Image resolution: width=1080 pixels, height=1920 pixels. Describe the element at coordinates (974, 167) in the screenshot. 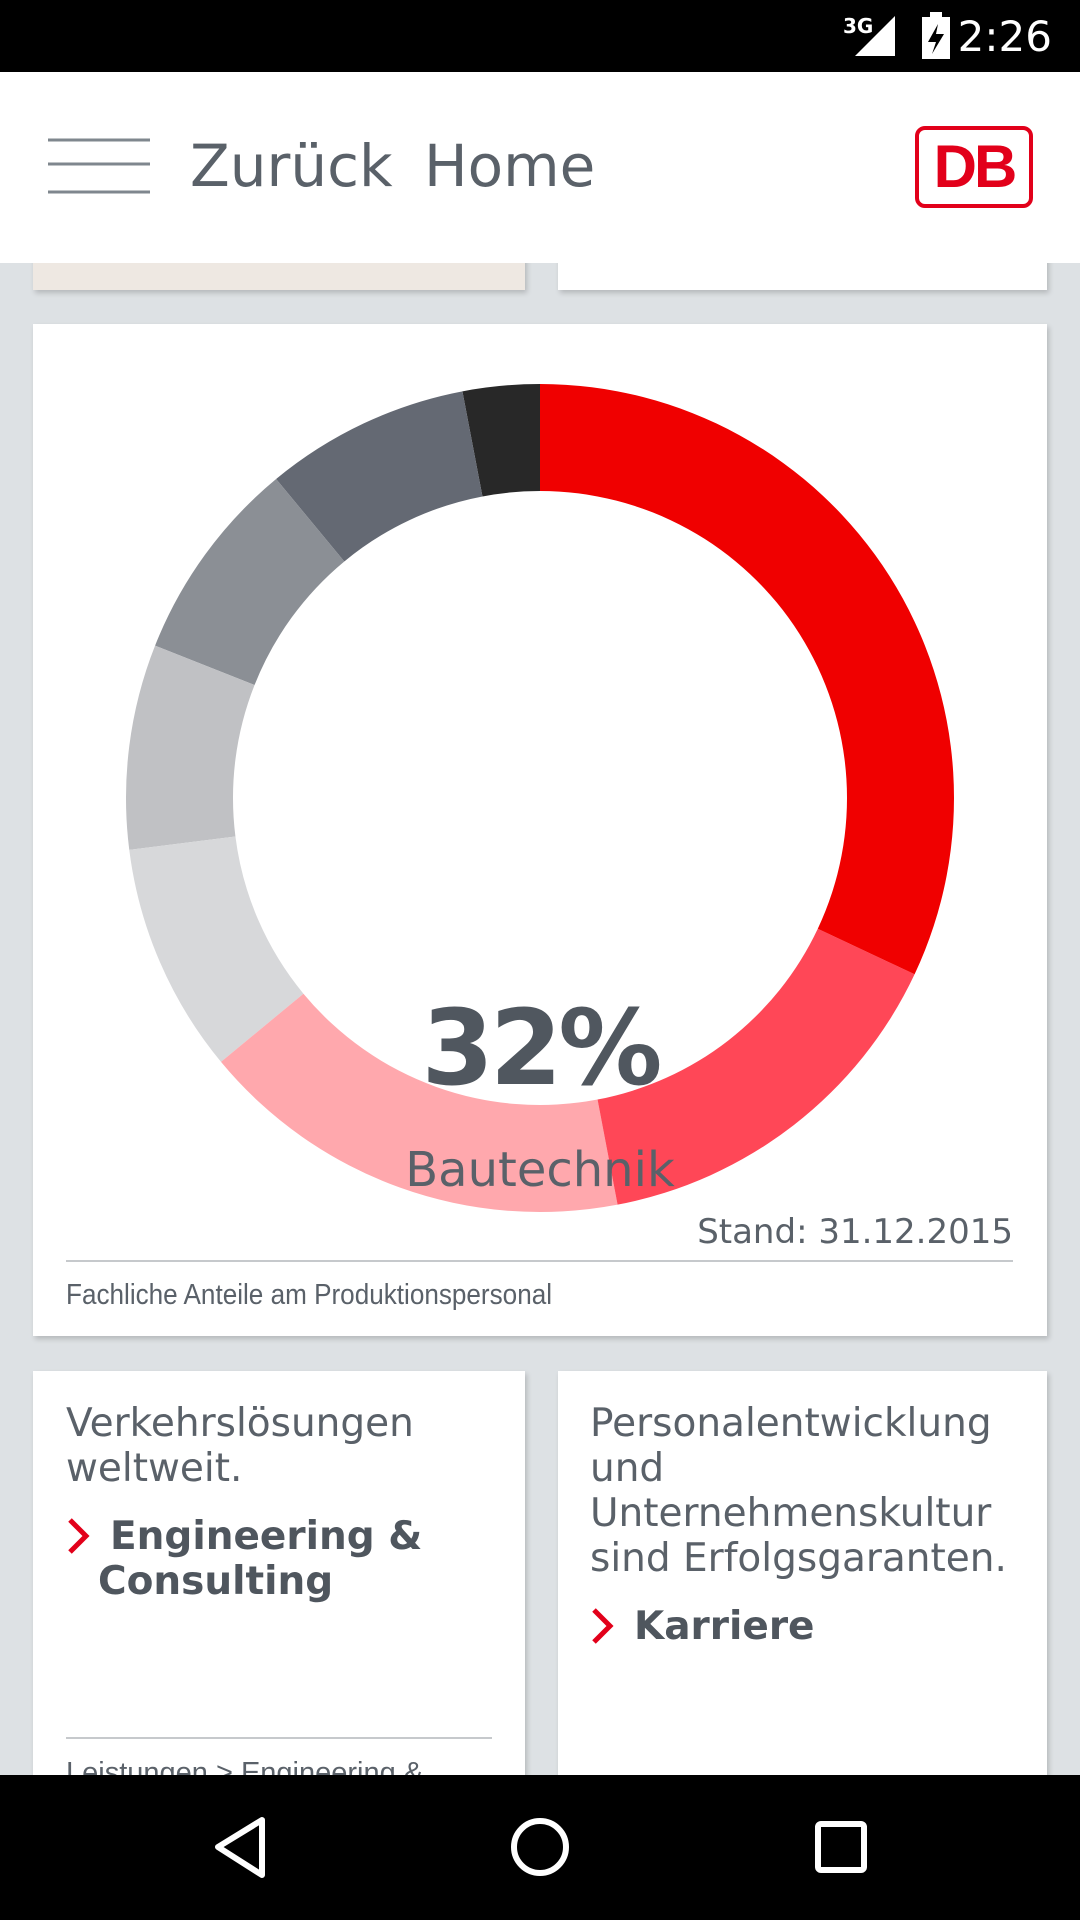

I see `db-logo: DB` at that location.